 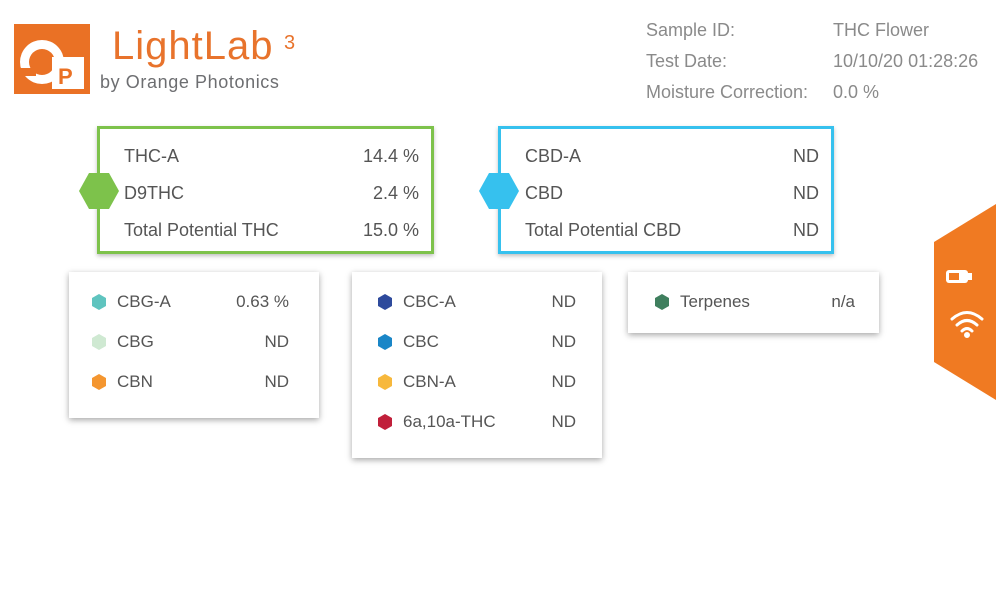 I want to click on cbc-a-label: CBC-A, so click(x=429, y=301).